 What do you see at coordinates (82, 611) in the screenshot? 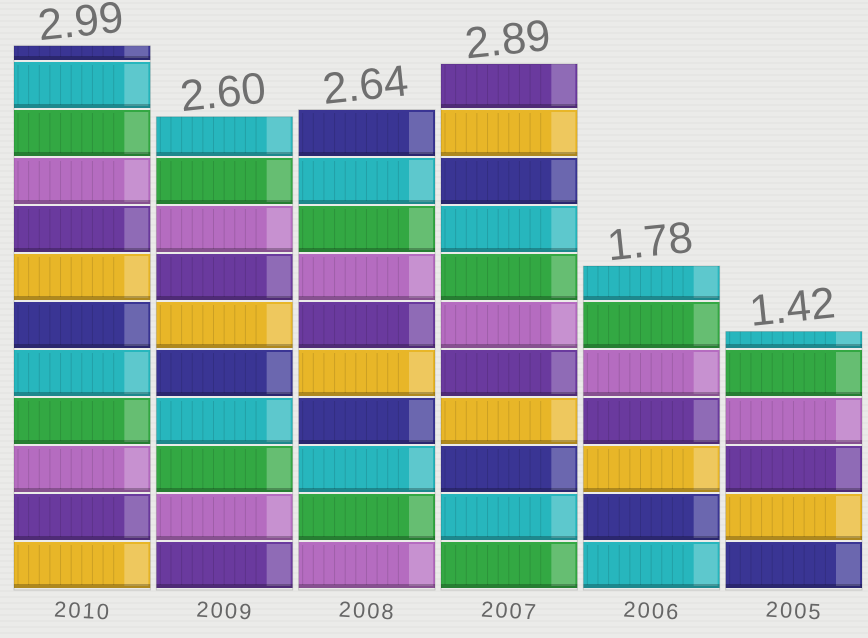
I see `x-tick-label: 2010` at bounding box center [82, 611].